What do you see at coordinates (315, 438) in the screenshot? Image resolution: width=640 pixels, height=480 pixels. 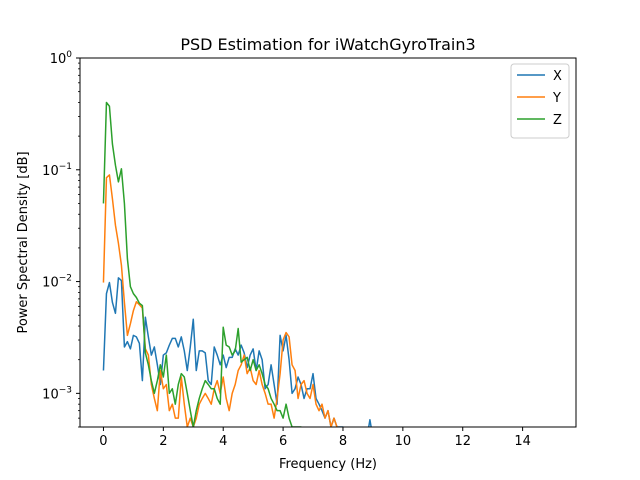 I see `x-axis: 0 2 4 6 8 10 12 14` at bounding box center [315, 438].